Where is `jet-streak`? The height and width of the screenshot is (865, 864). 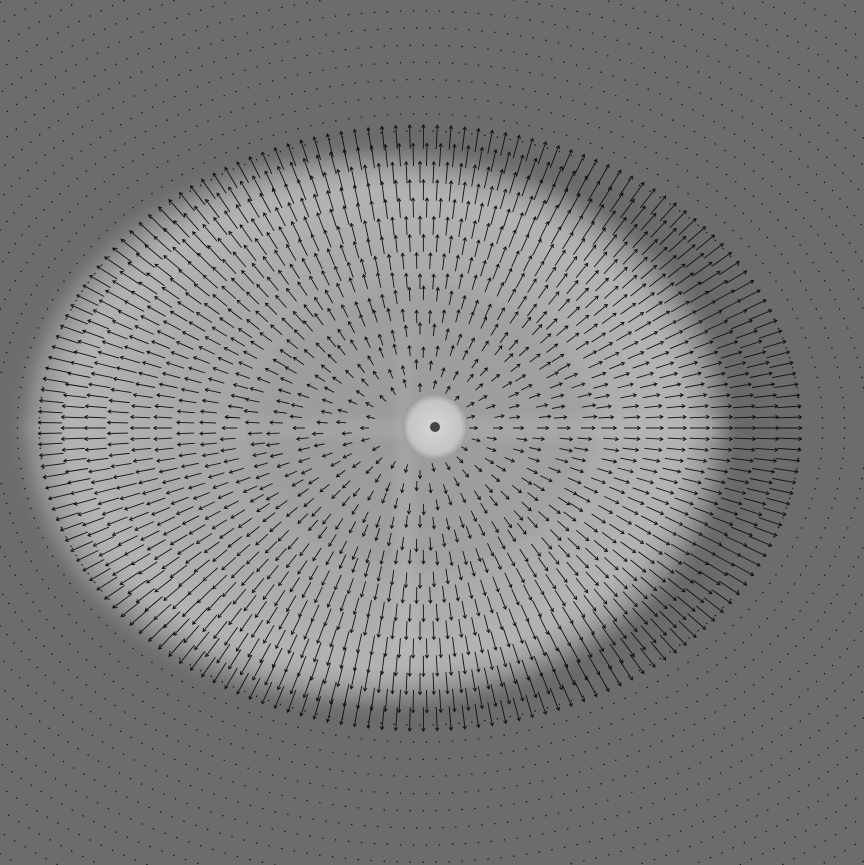 jet-streak is located at coordinates (370, 428).